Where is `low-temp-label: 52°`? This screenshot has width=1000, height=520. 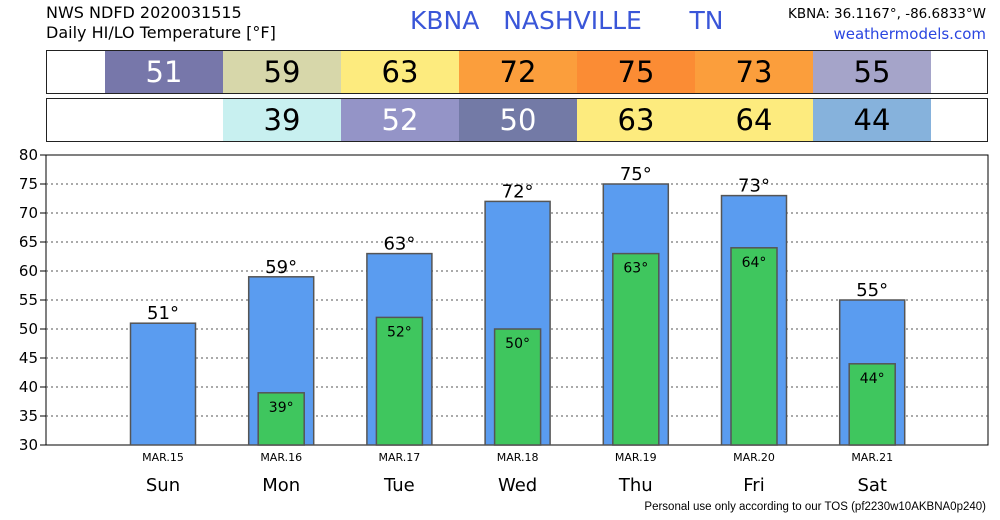
low-temp-label: 52° is located at coordinates (399, 332).